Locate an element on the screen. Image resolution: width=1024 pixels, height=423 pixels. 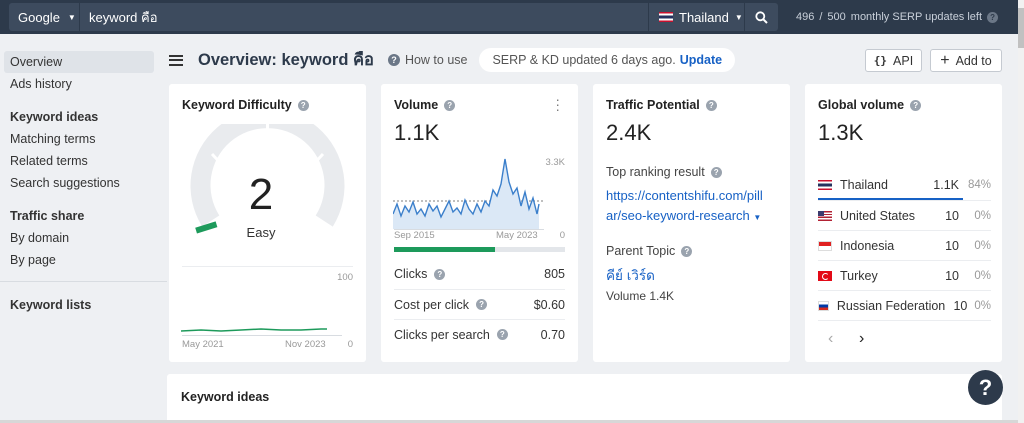
volume-axis-min: 0 is located at coordinates (562, 235).